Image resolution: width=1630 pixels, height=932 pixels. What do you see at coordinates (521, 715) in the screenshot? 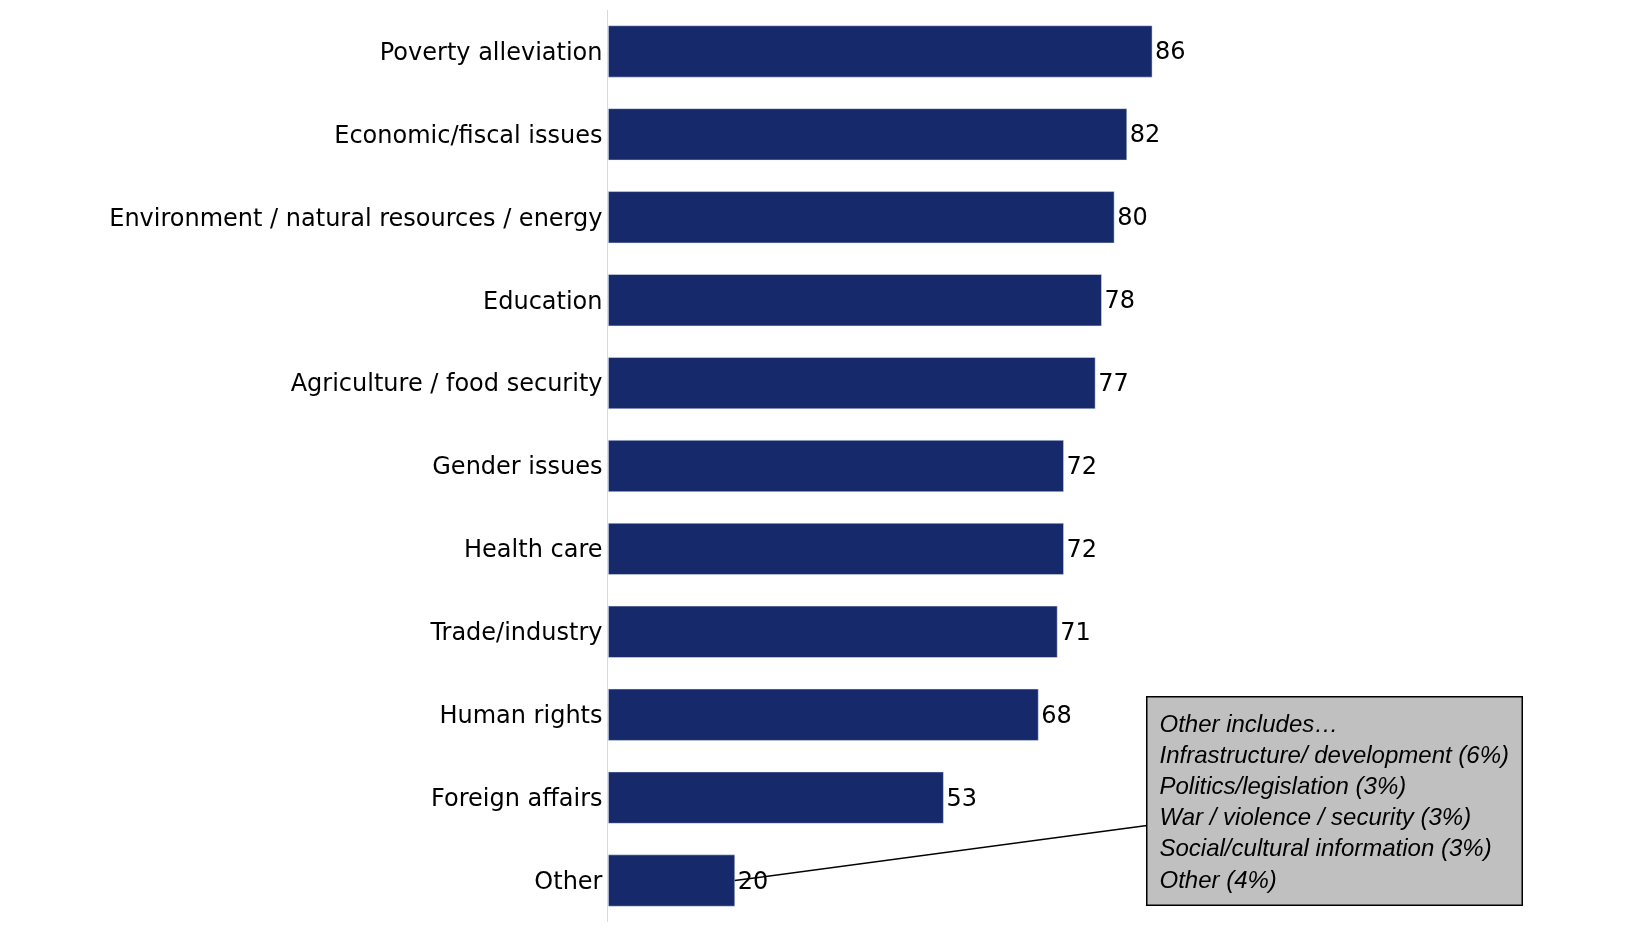
I see `y-tick-label: Human rights` at bounding box center [521, 715].